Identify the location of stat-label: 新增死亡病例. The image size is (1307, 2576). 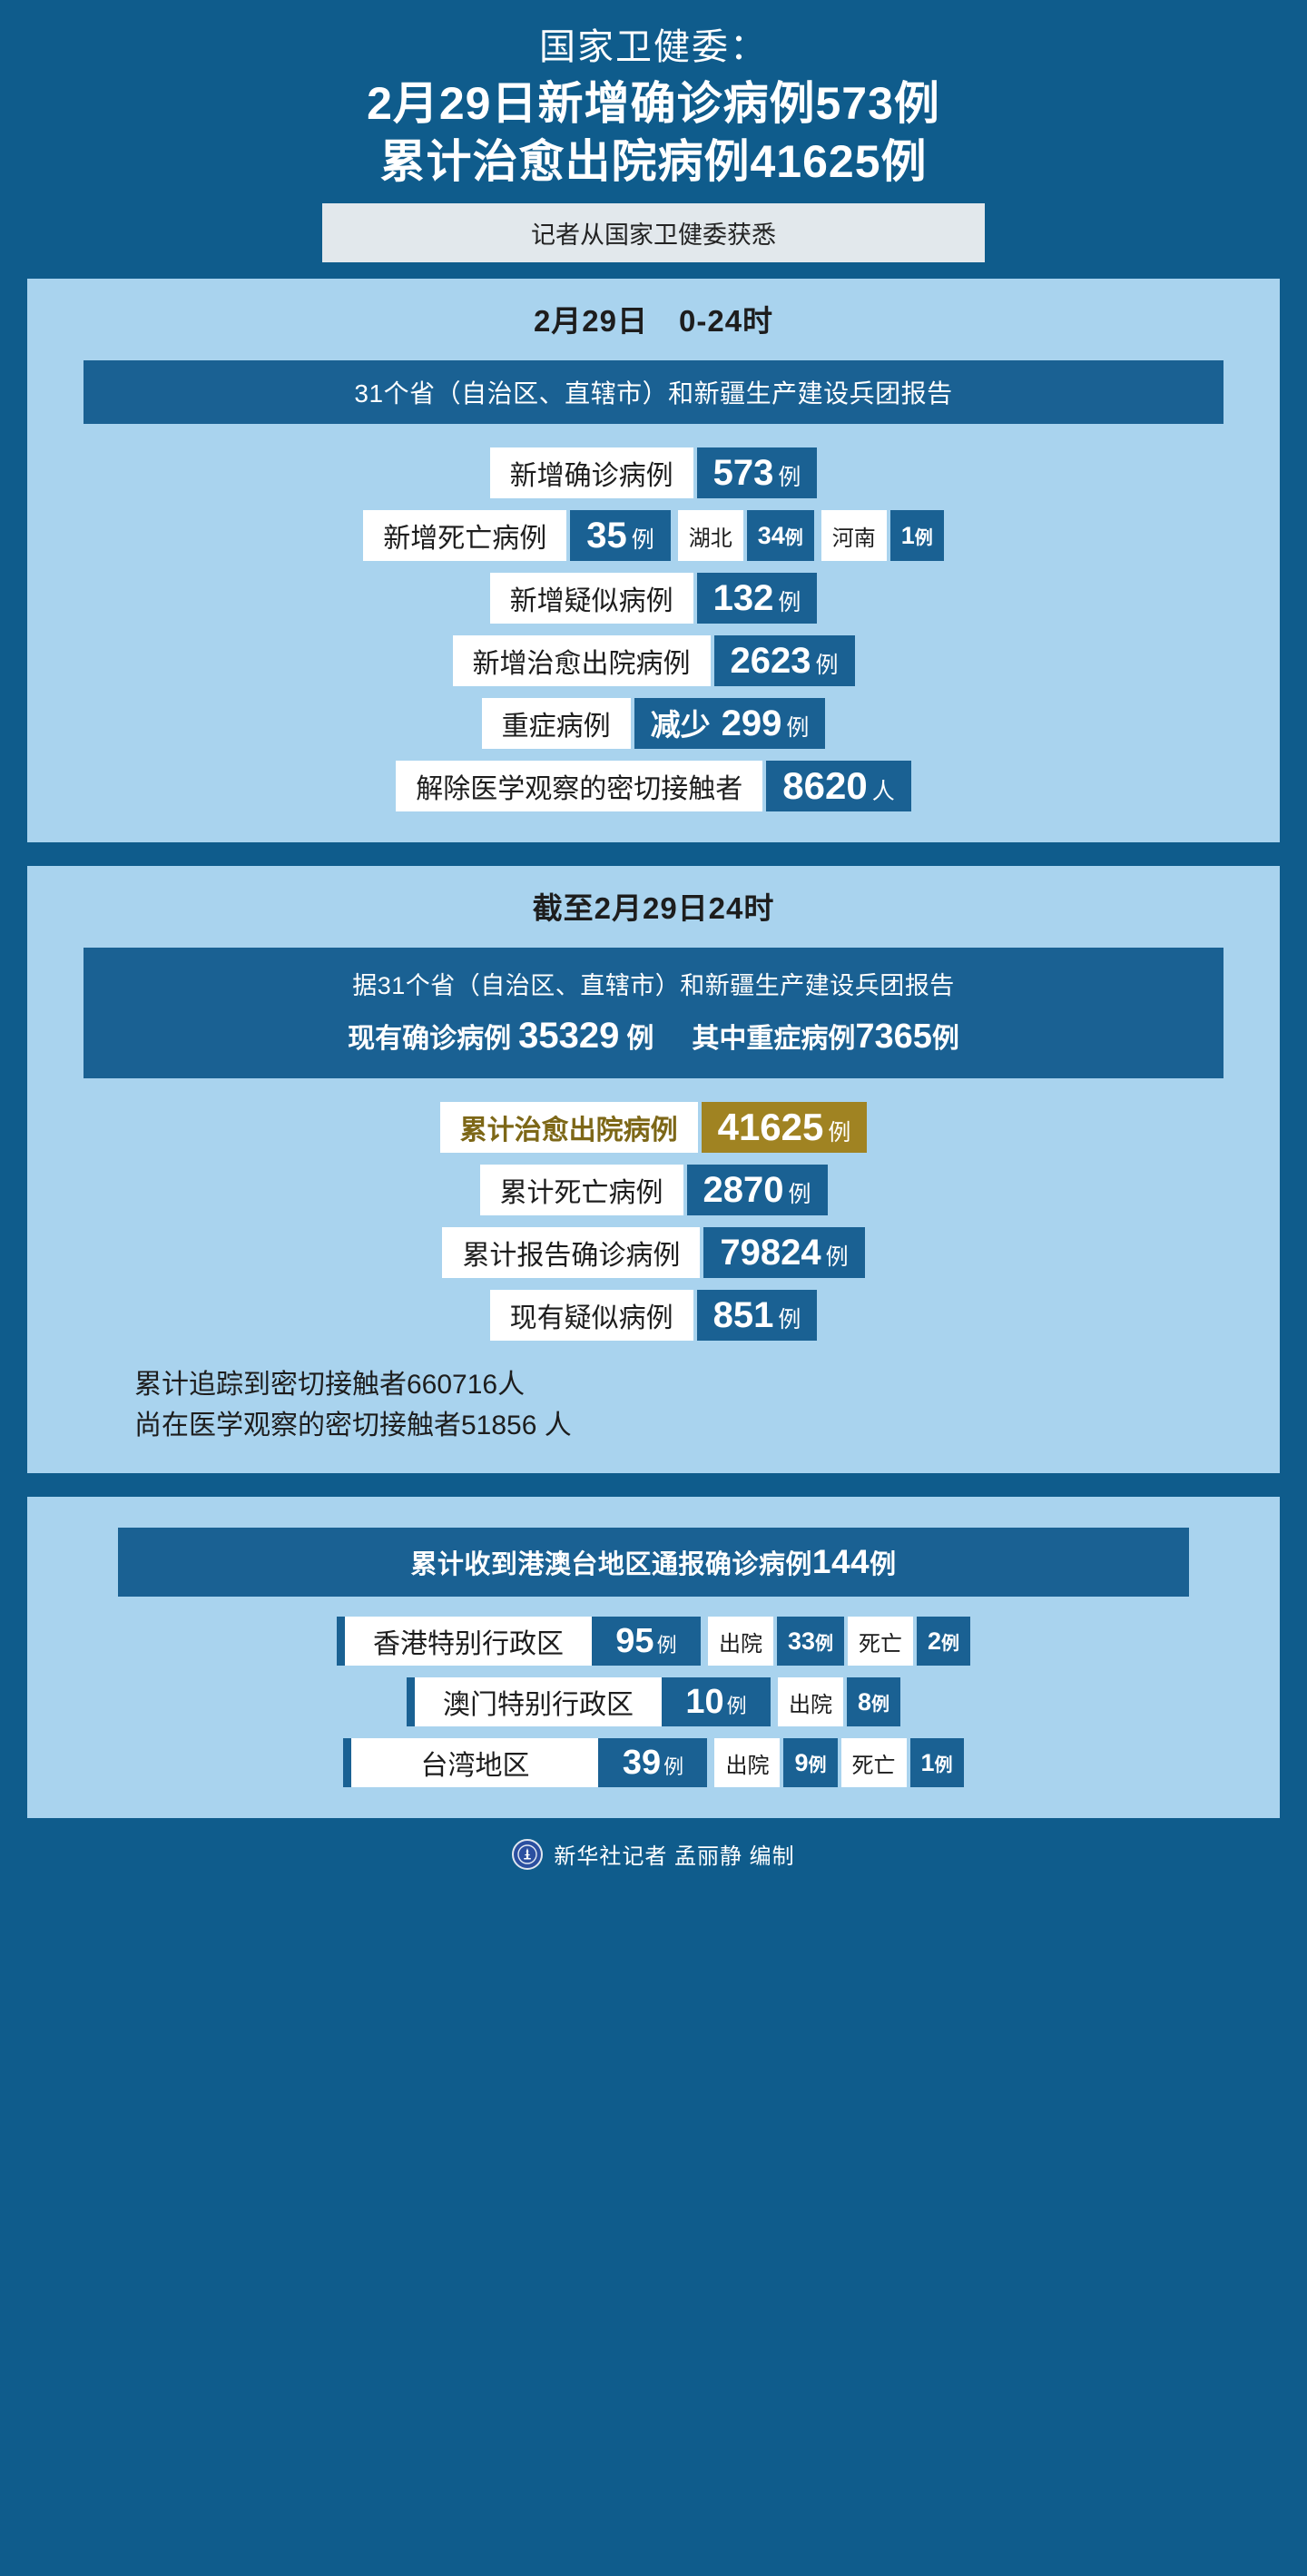
(465, 535).